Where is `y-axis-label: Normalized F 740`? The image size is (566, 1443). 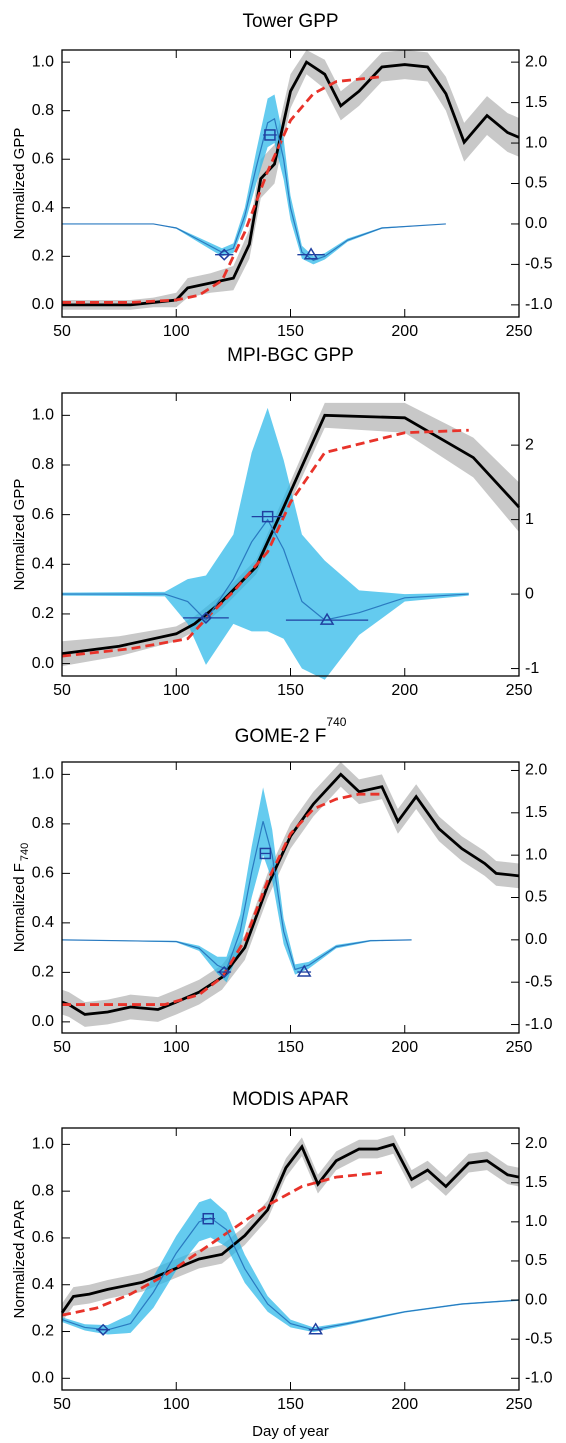
y-axis-label: Normalized F 740 is located at coordinates (21, 898).